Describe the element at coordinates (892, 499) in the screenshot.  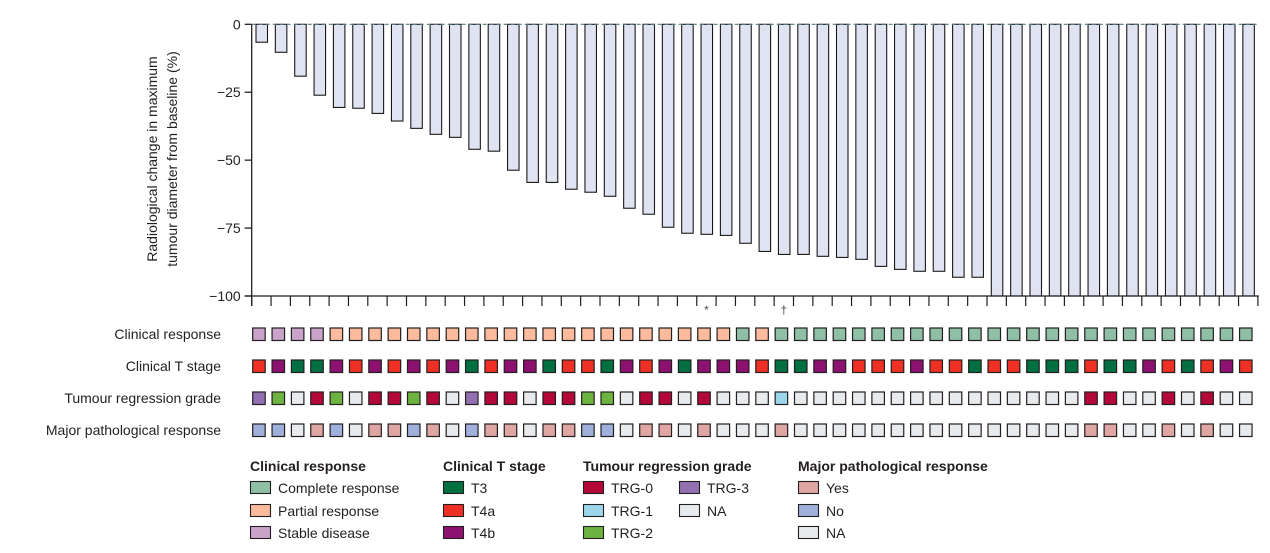
I see `legend-group-major-pathological-response: Major pathological response Yes No NA` at that location.